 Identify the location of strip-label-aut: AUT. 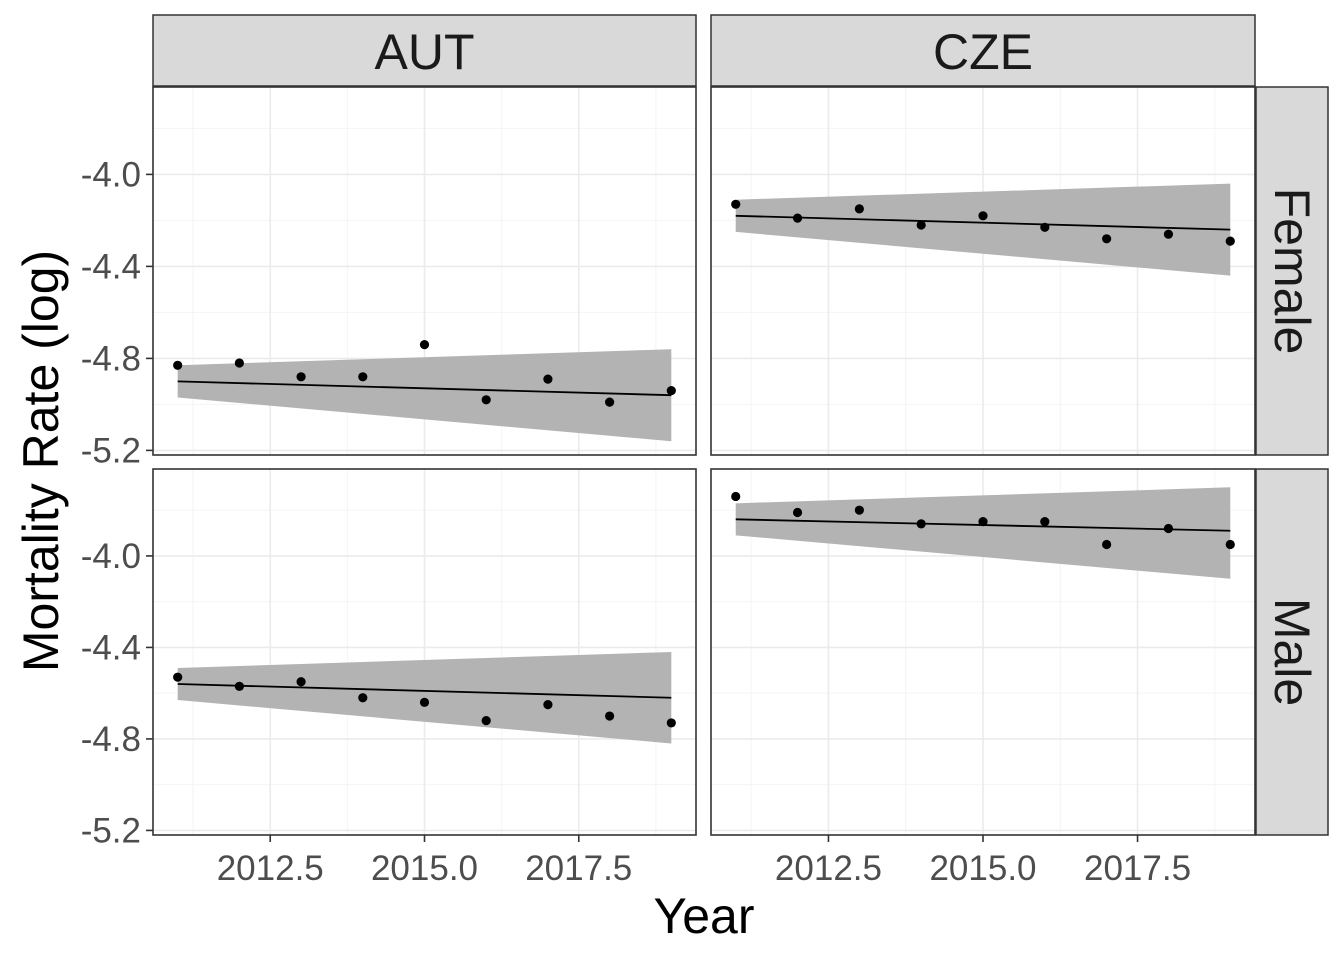
(425, 52).